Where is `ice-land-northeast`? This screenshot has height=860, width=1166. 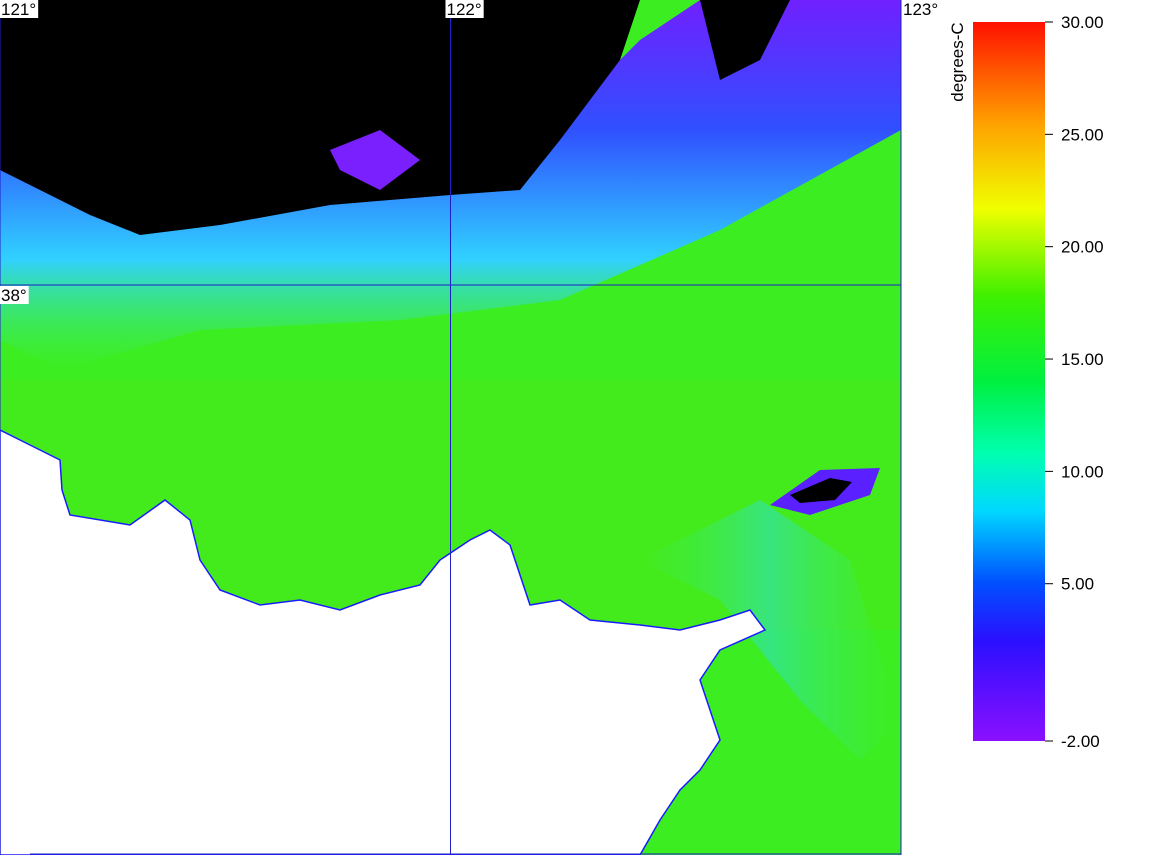
ice-land-northeast is located at coordinates (745, 40).